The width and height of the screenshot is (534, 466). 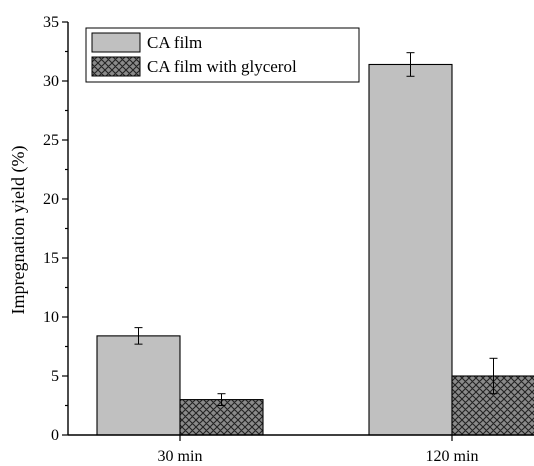 What do you see at coordinates (18, 230) in the screenshot?
I see `y-axis-label: Impregnation yield (%)` at bounding box center [18, 230].